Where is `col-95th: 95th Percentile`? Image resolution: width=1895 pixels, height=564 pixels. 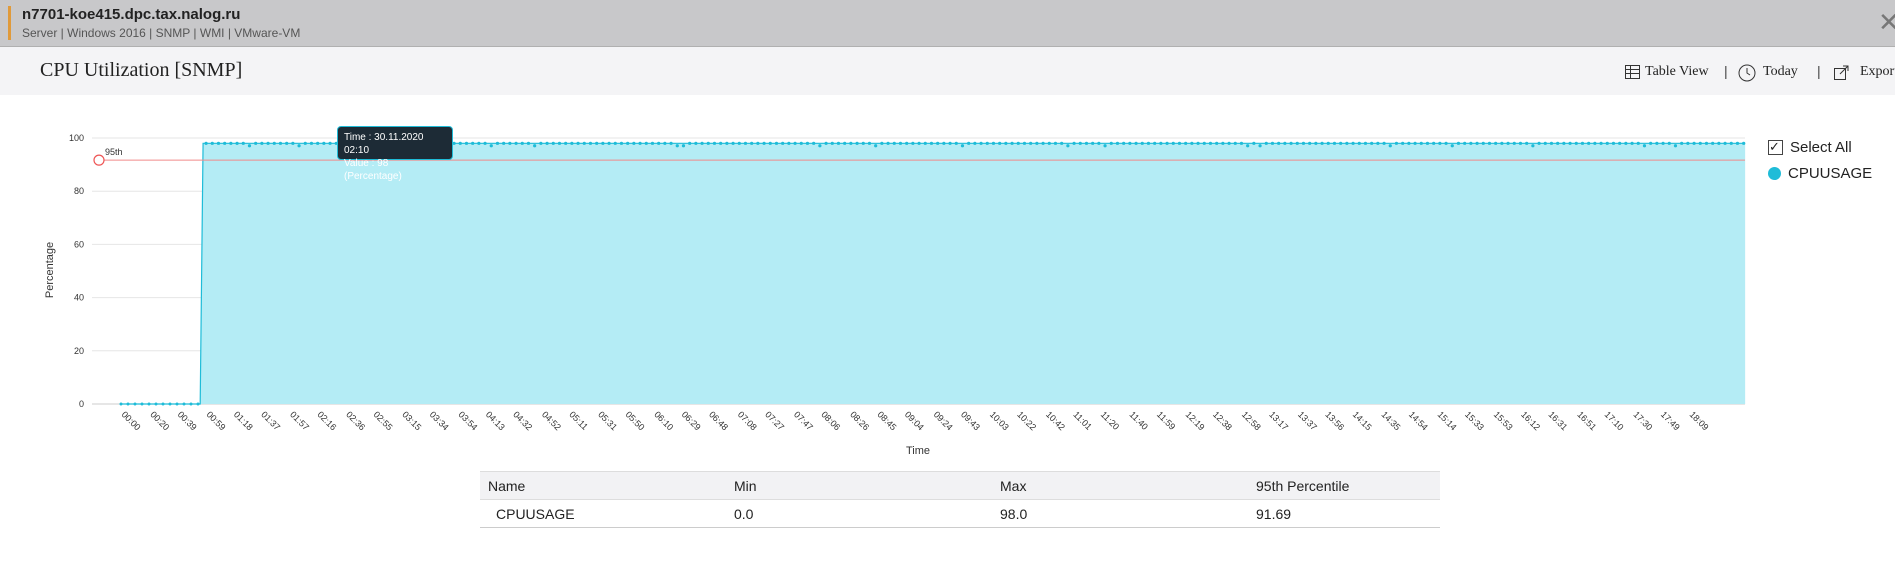 col-95th: 95th Percentile is located at coordinates (1344, 485).